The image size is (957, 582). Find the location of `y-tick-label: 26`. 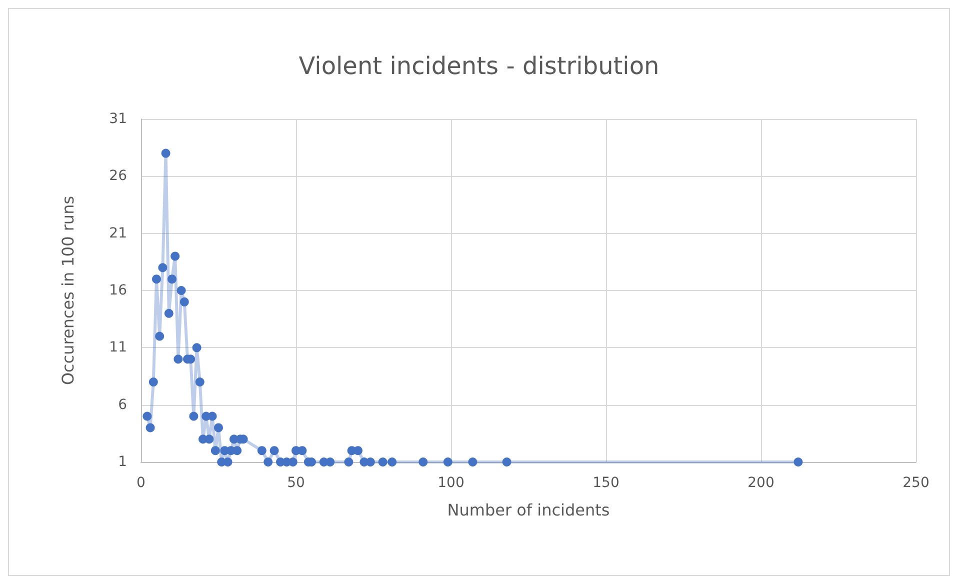

y-tick-label: 26 is located at coordinates (118, 176).